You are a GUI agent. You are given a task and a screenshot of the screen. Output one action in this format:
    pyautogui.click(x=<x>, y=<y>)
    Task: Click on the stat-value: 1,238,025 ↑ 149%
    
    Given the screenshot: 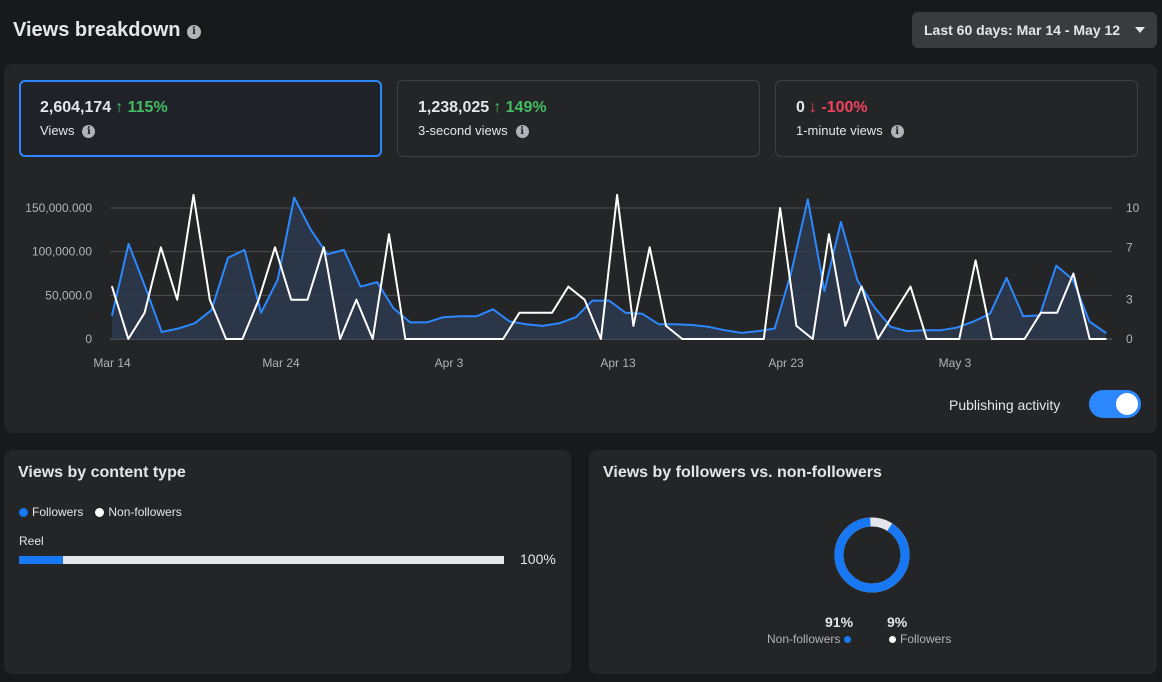 What is the action you would take?
    pyautogui.click(x=482, y=108)
    